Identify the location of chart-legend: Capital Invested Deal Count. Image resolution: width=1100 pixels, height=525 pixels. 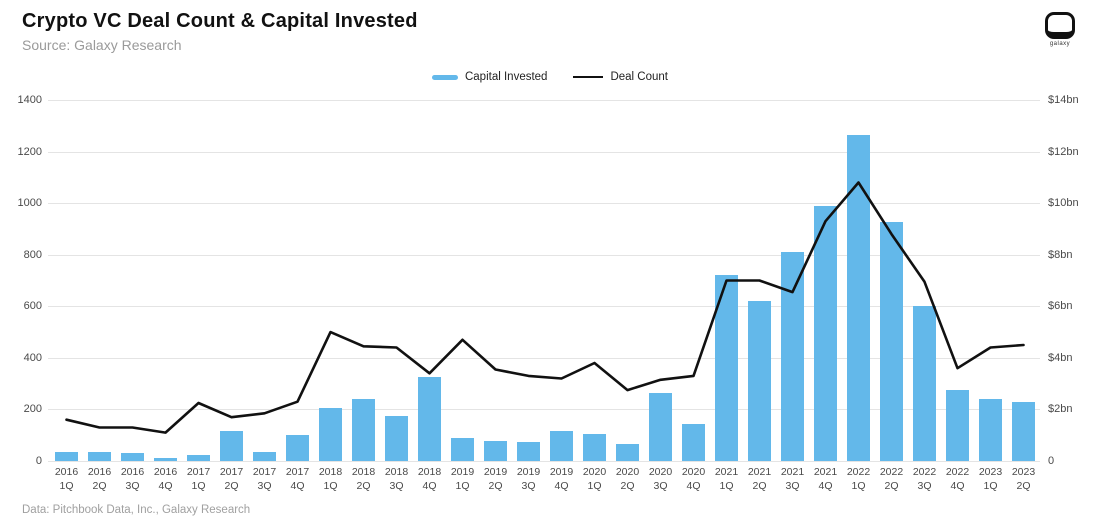
(550, 77).